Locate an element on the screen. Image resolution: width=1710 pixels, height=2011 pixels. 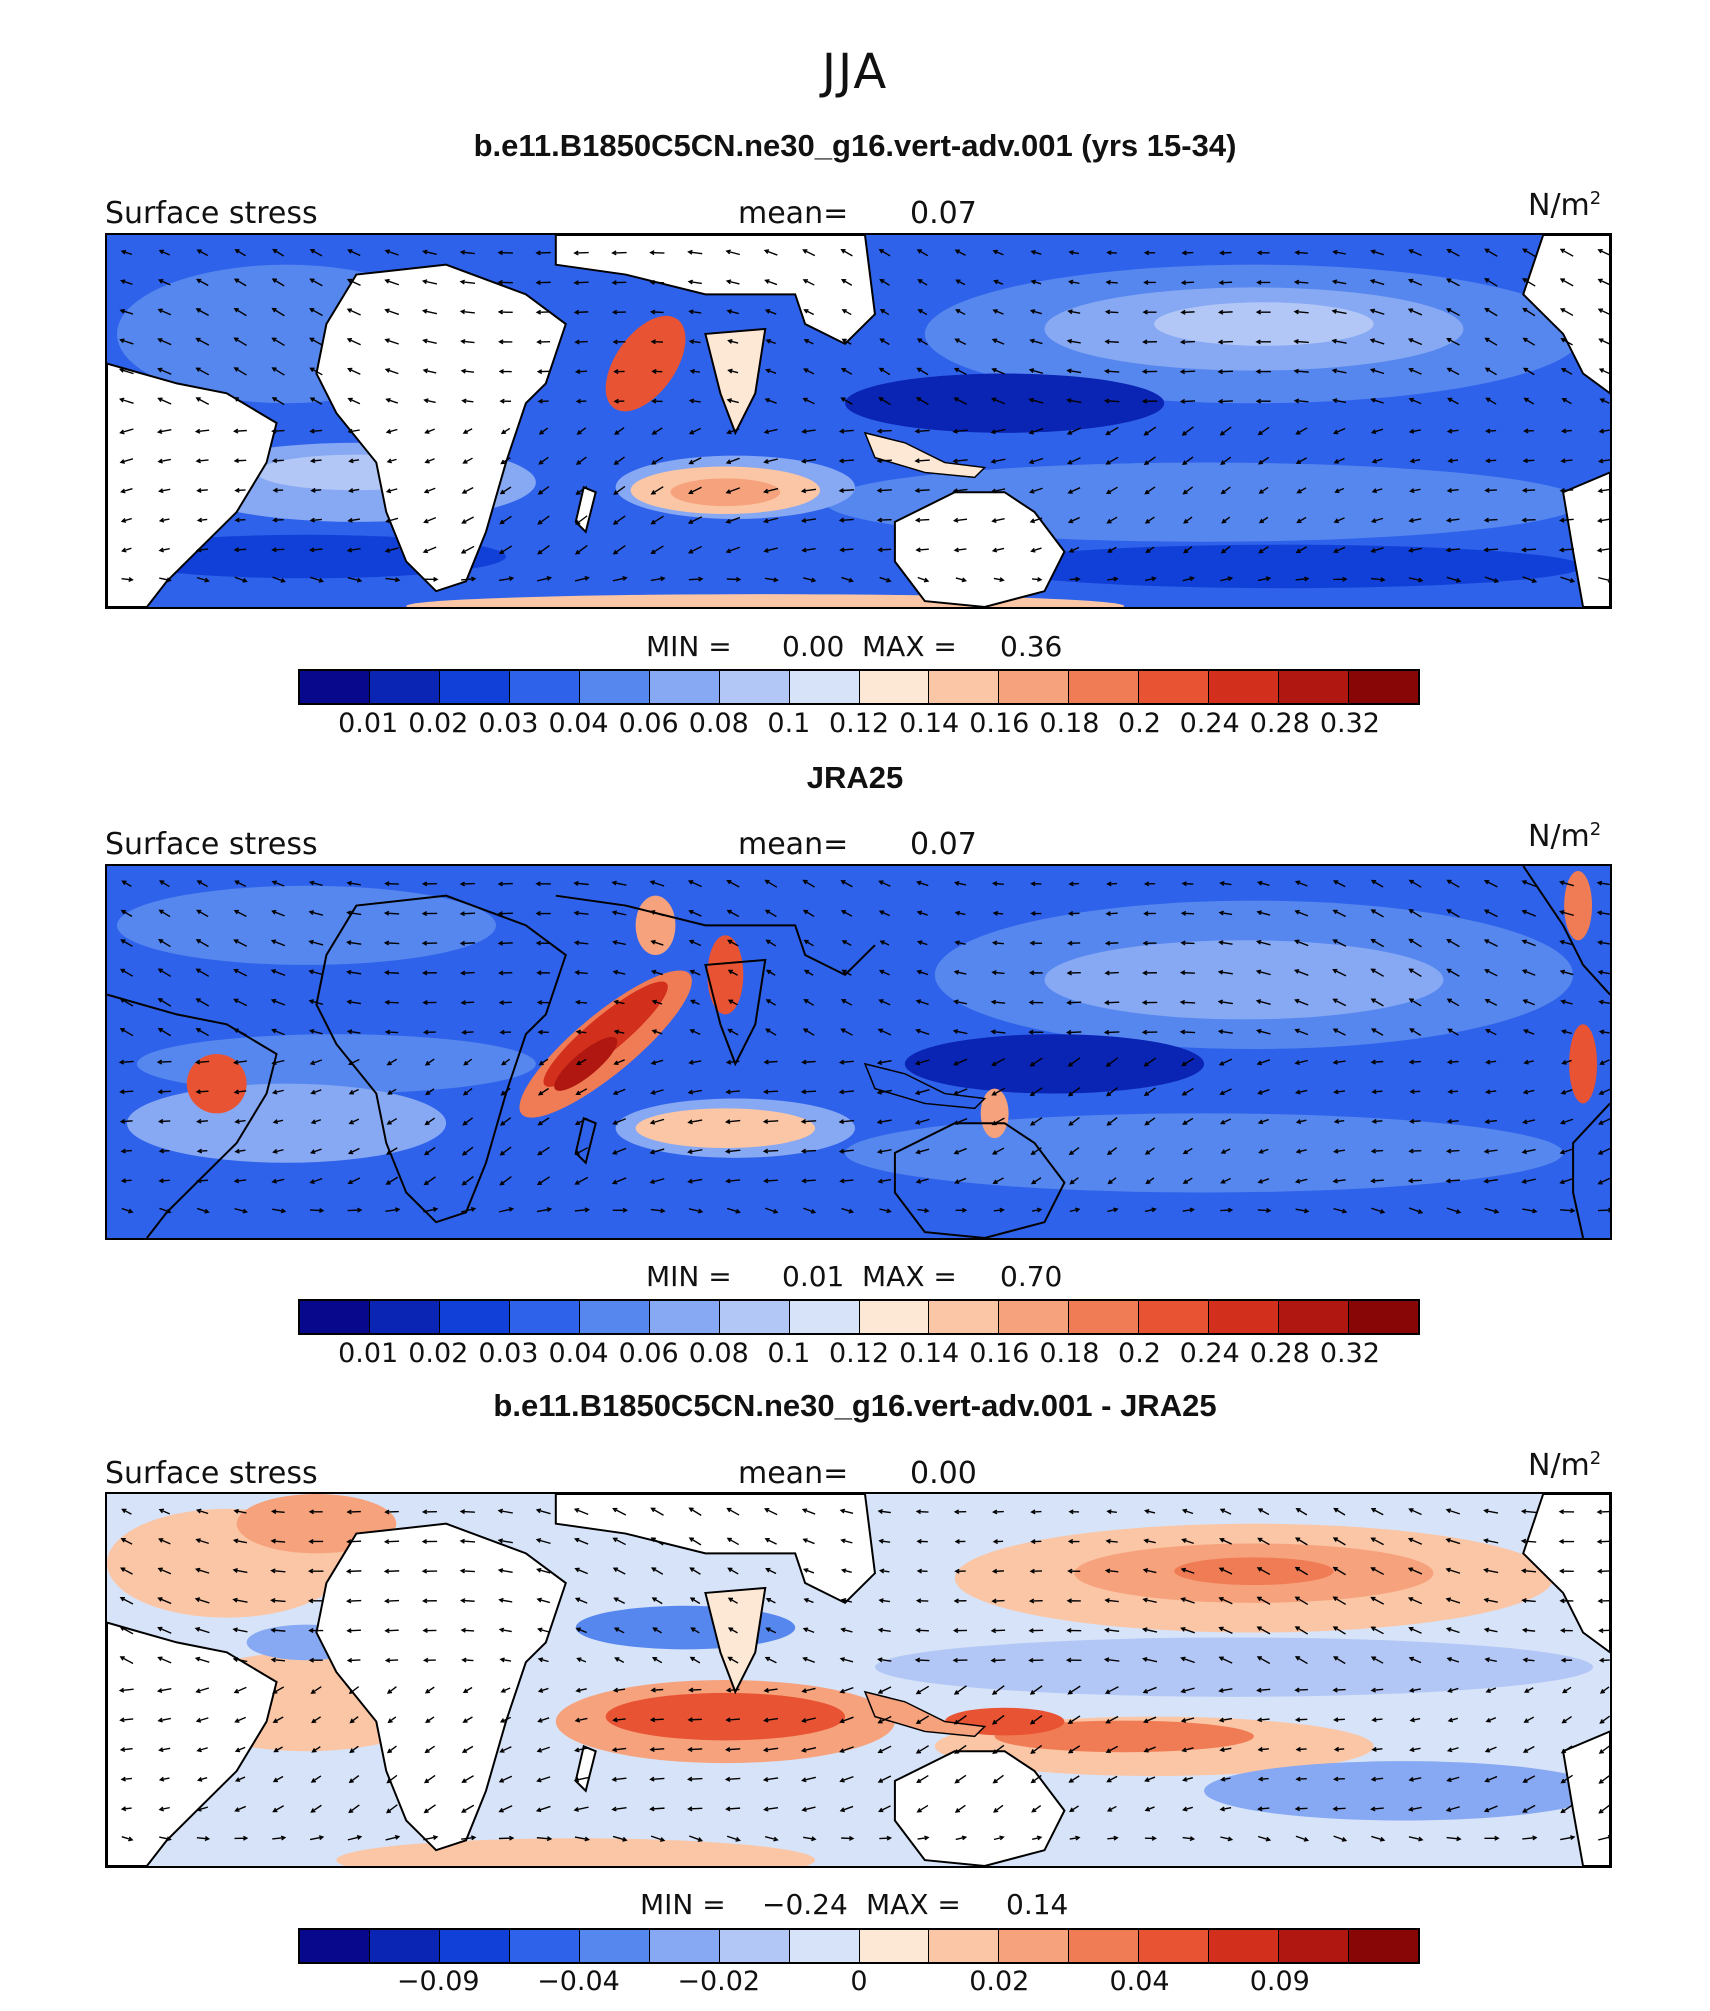
colorbar-tick-label: 0.24 is located at coordinates (1209, 1353).